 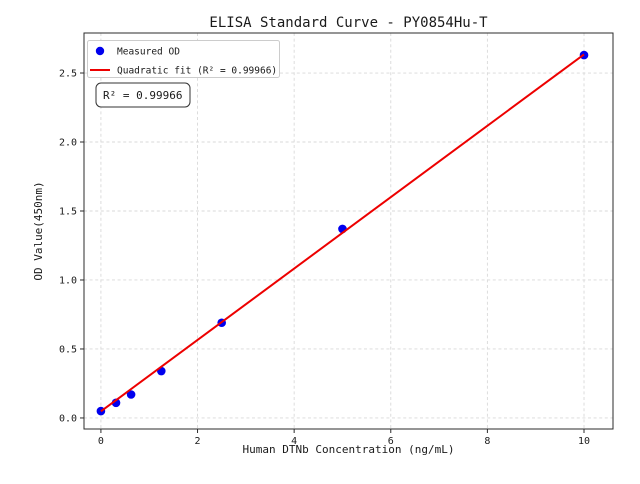 I want to click on x-tick-label: 4, so click(x=294, y=441).